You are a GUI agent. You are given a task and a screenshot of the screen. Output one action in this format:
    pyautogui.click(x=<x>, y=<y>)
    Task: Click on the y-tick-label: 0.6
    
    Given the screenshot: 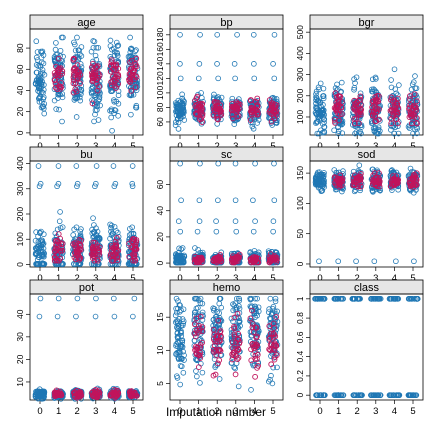 What is the action you would take?
    pyautogui.click(x=300, y=337)
    